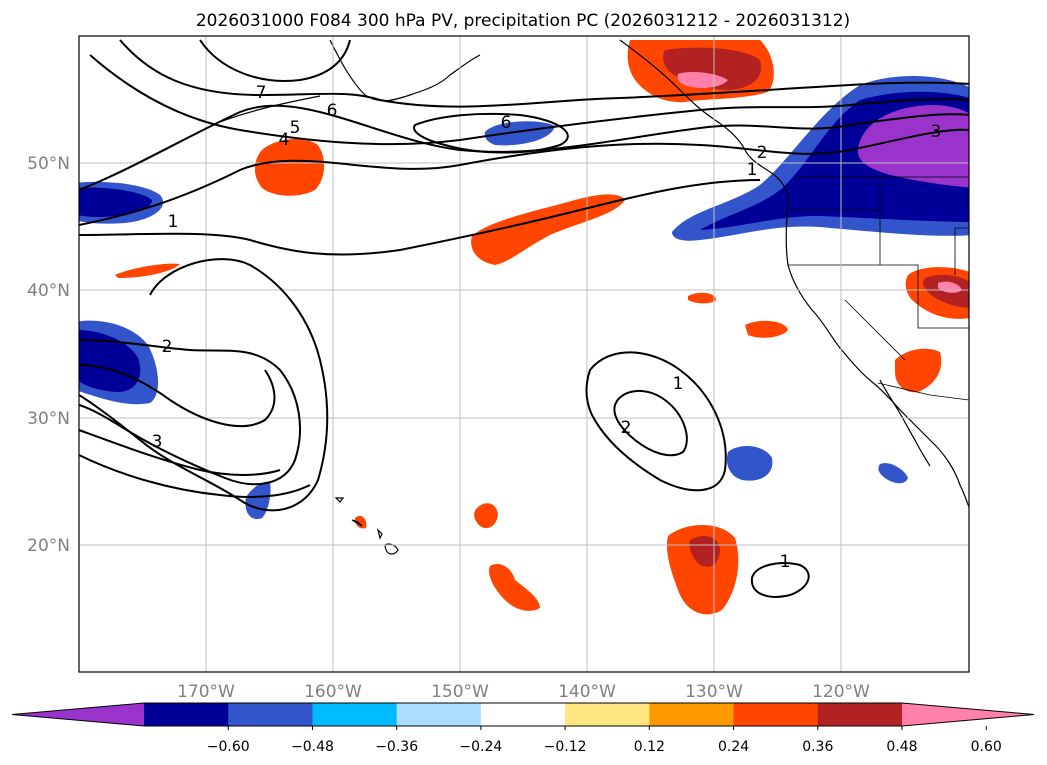 This screenshot has height=765, width=1047. What do you see at coordinates (332, 111) in the screenshot?
I see `contour-label-6: 6` at bounding box center [332, 111].